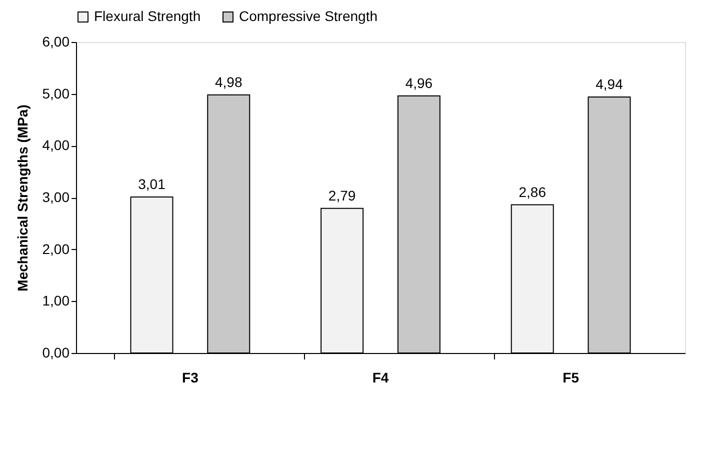 This screenshot has height=450, width=728. What do you see at coordinates (56, 93) in the screenshot?
I see `y-tick-label: 5,00` at bounding box center [56, 93].